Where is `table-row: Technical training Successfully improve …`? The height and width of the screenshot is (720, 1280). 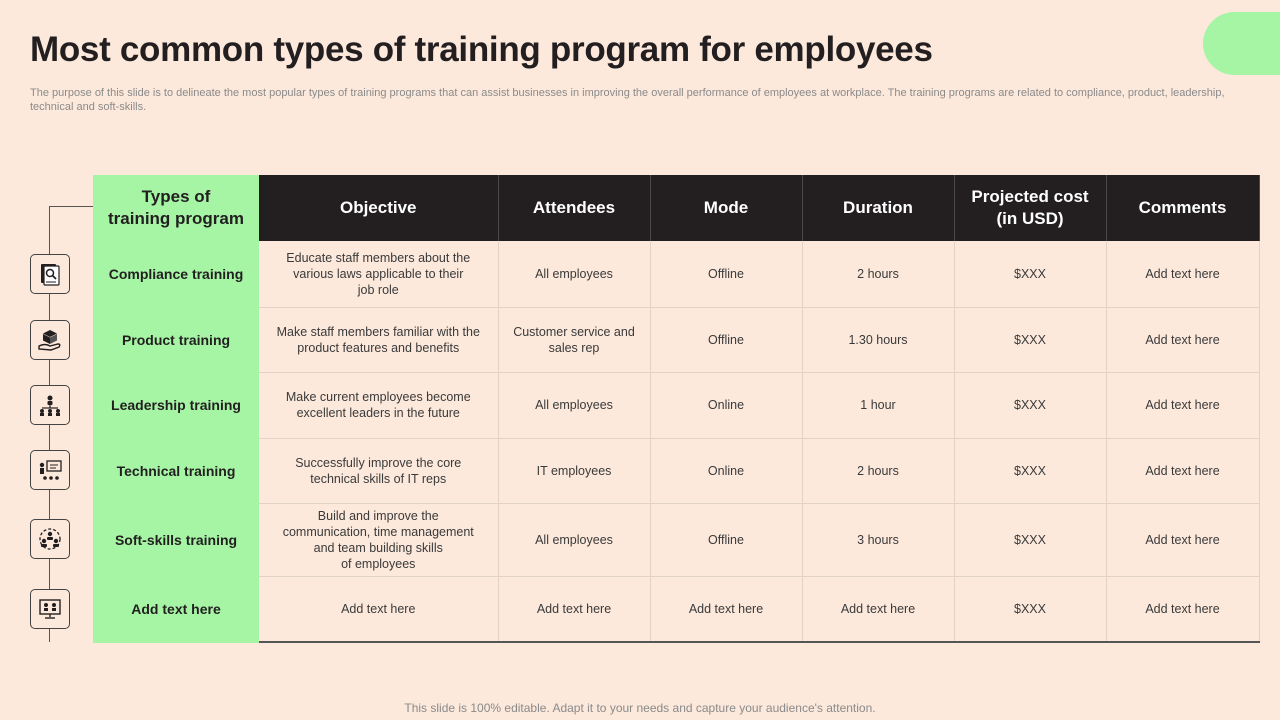 table-row: Technical training Successfully improve … is located at coordinates (676, 471).